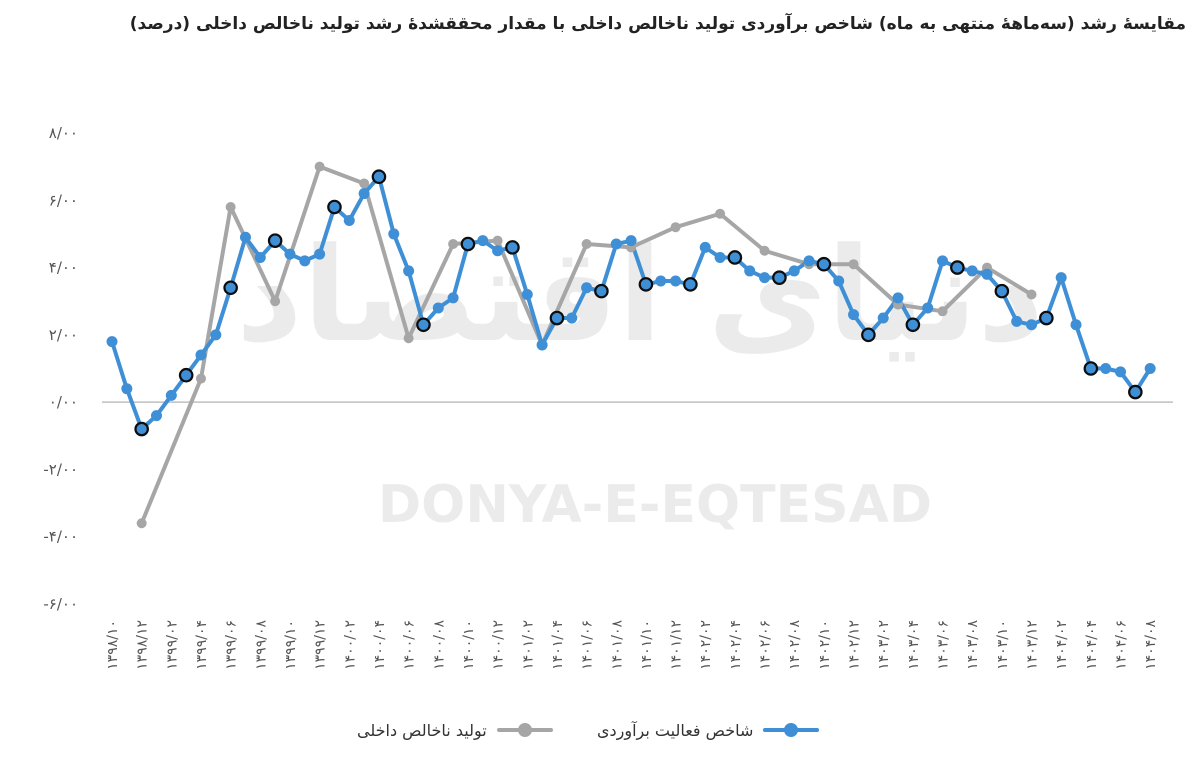 The image size is (1200, 767). What do you see at coordinates (706, 645) in the screenshot?
I see `x-tick-label: ۱۴۰۲/۰۲` at bounding box center [706, 645].